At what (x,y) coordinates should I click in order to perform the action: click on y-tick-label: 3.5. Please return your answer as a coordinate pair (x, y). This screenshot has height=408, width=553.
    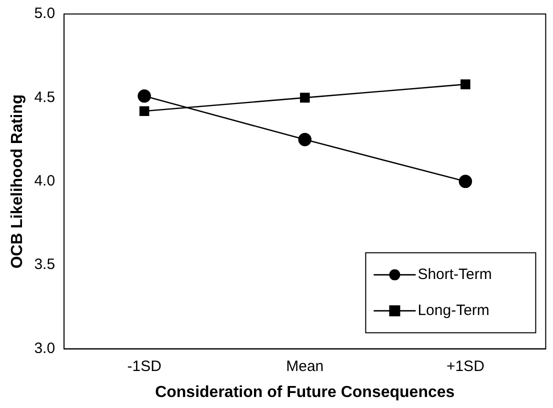
    Looking at the image, I should click on (45, 265).